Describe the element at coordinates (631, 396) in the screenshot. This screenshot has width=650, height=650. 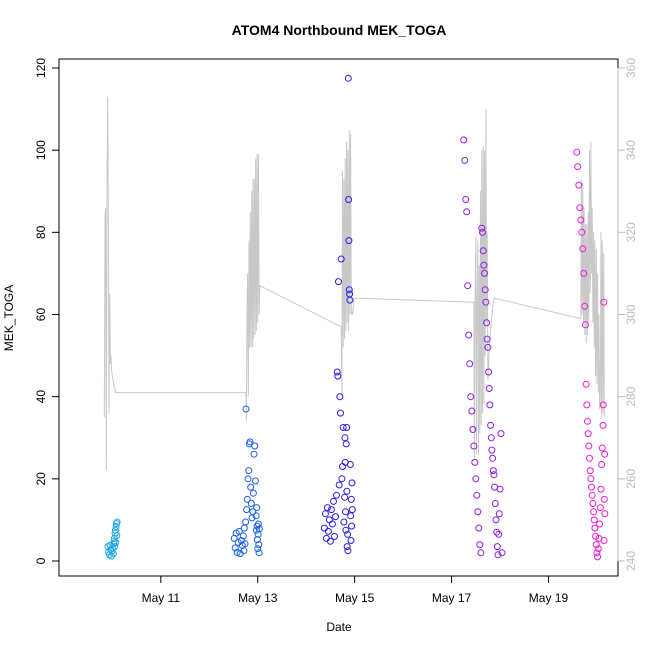
I see `y2-tick-label: 280` at that location.